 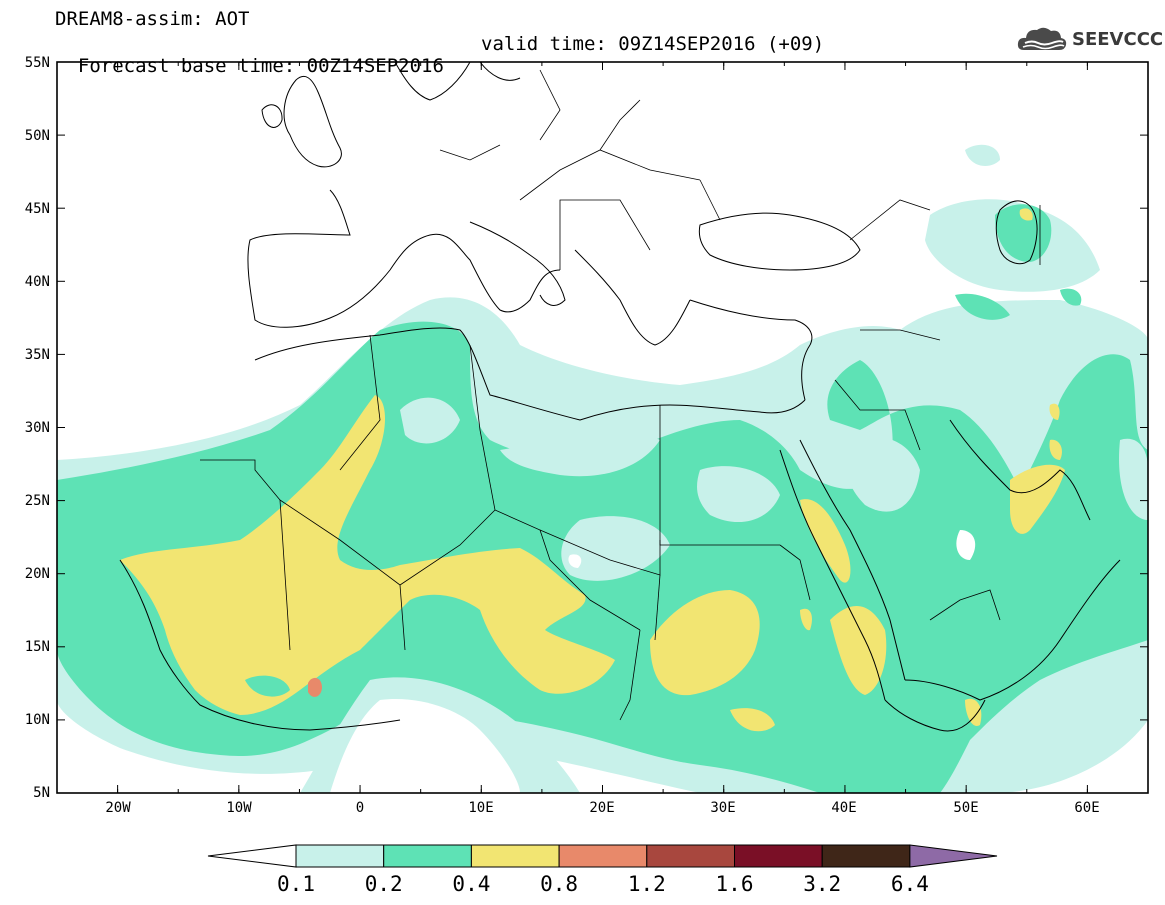 What do you see at coordinates (1086, 808) in the screenshot?
I see `lon-label: 60E` at bounding box center [1086, 808].